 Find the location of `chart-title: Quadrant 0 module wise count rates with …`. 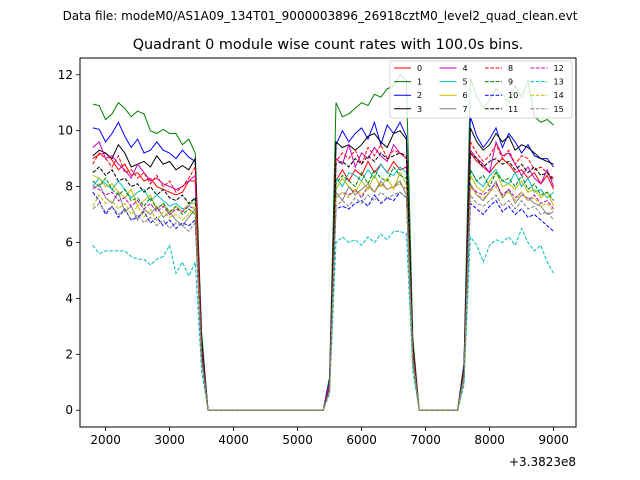

chart-title: Quadrant 0 module wise count rates with … is located at coordinates (328, 45).